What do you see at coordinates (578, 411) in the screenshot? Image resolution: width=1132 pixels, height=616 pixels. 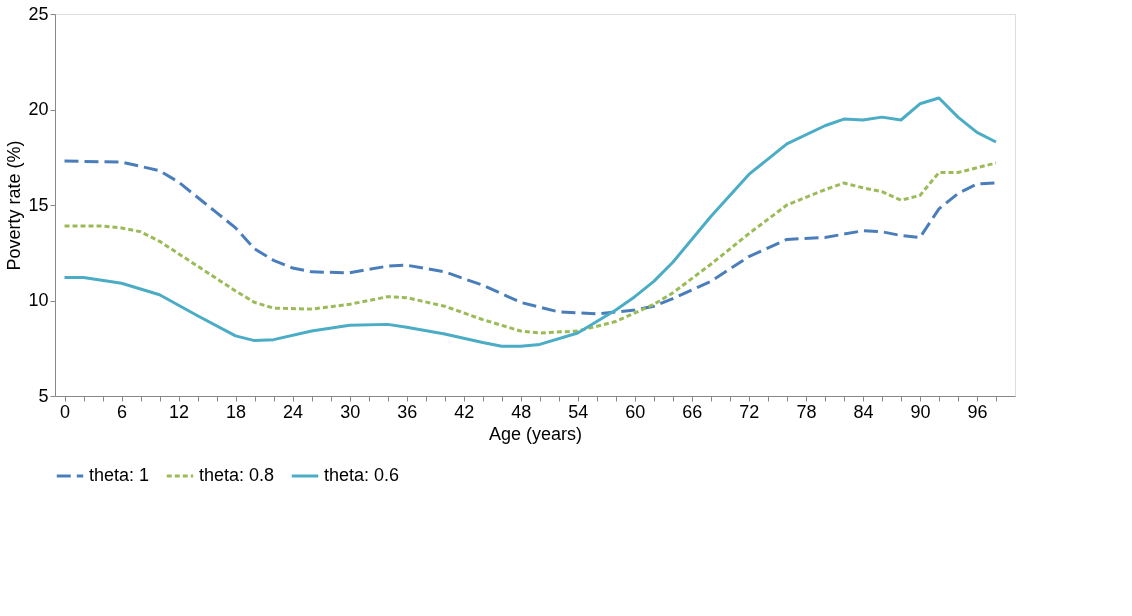 I see `x-tick-label: 54` at bounding box center [578, 411].